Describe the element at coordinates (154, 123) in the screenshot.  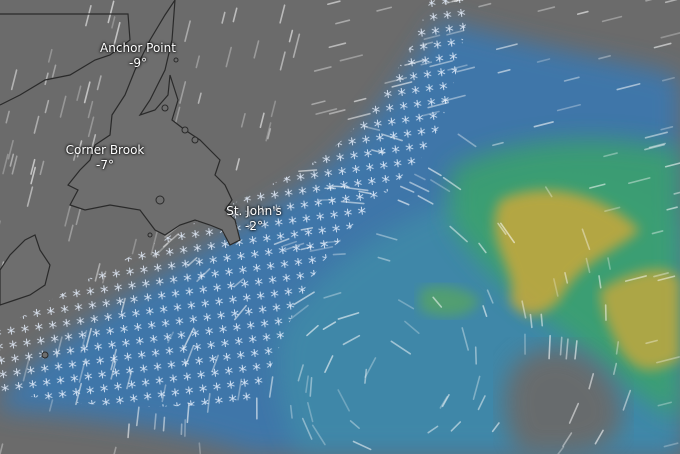
I see `newfoundland-island` at that location.